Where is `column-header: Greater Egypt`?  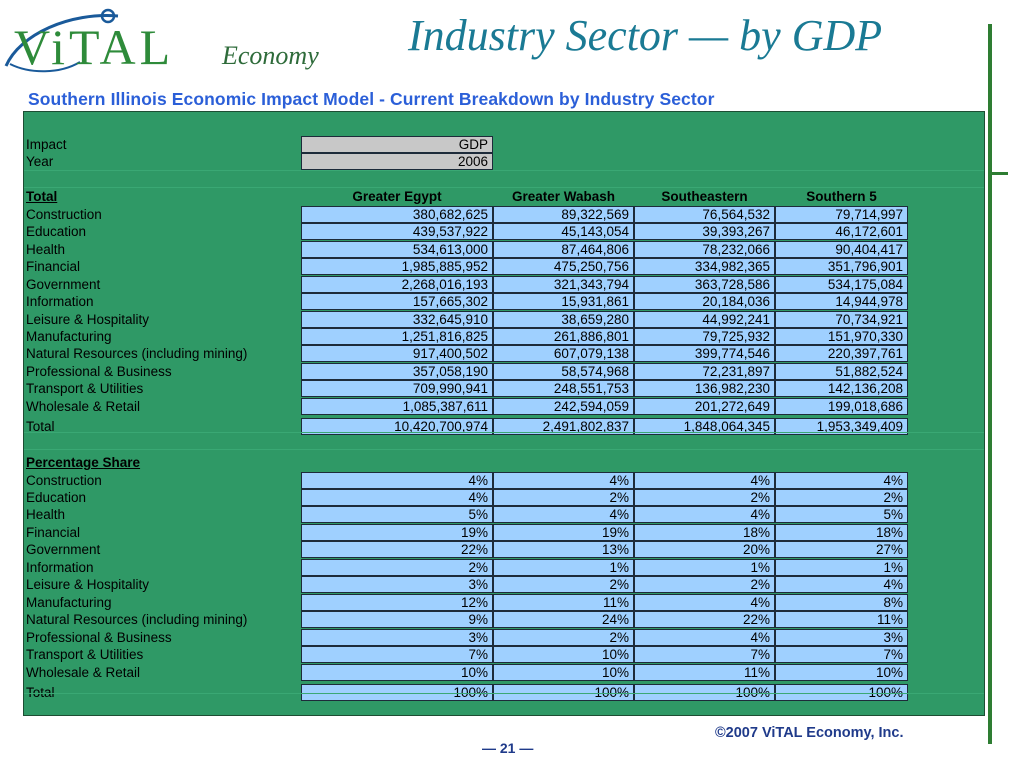
column-header: Greater Egypt is located at coordinates (397, 197).